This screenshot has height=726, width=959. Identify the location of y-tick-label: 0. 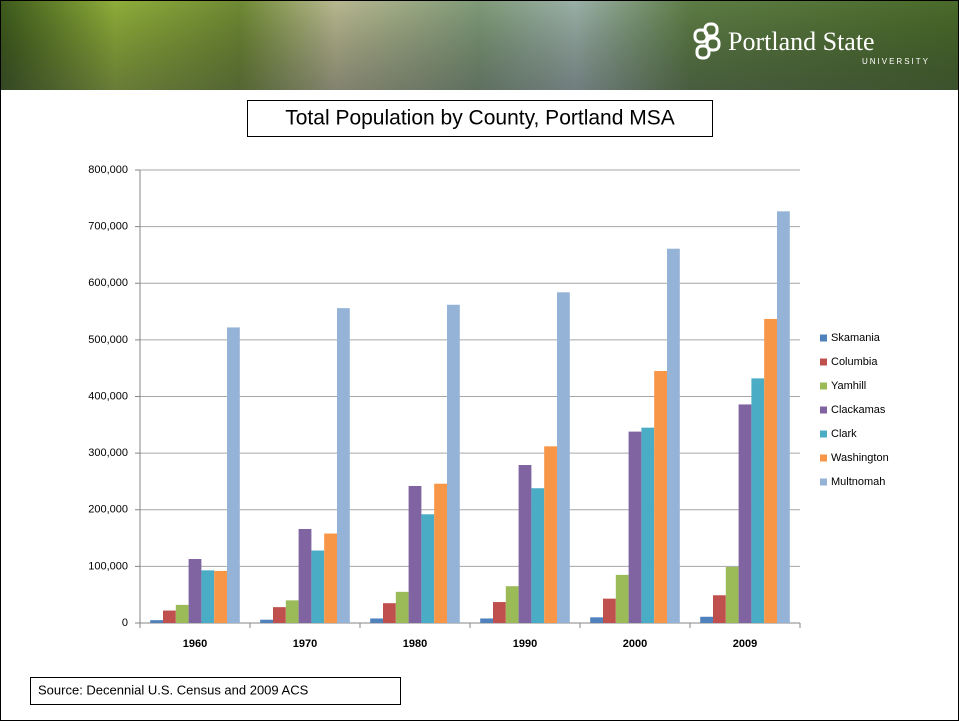
(125, 623).